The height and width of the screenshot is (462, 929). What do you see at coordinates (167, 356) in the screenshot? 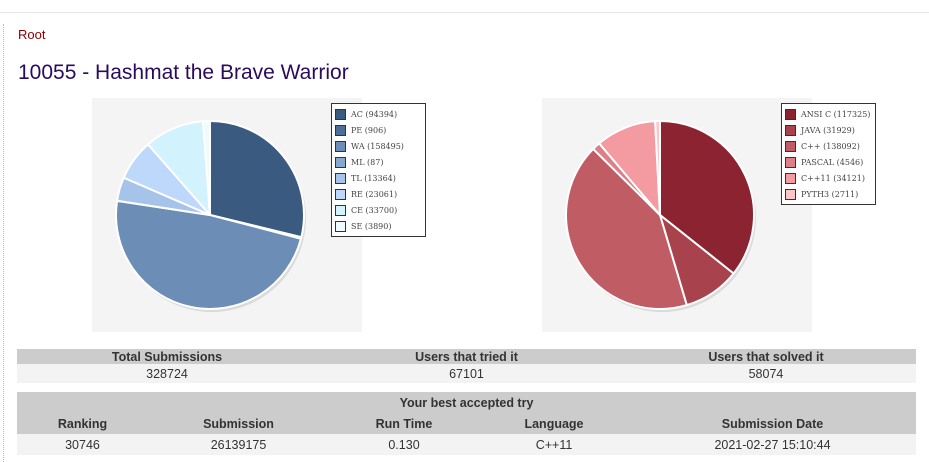
I see `total-submissions-header: Total Submissions` at bounding box center [167, 356].